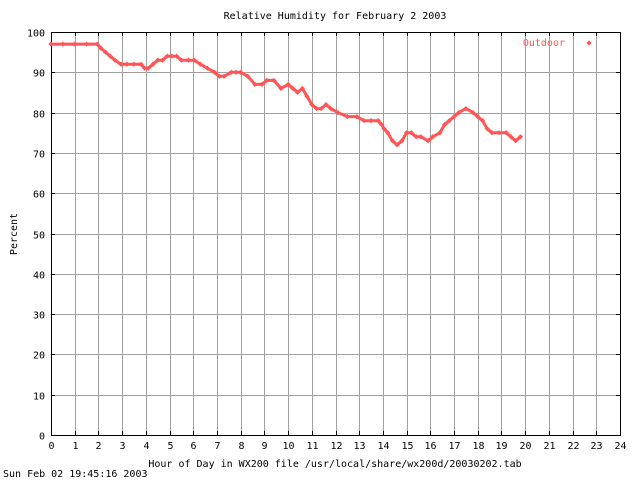  Describe the element at coordinates (217, 446) in the screenshot. I see `x-tick-label: 7` at that location.